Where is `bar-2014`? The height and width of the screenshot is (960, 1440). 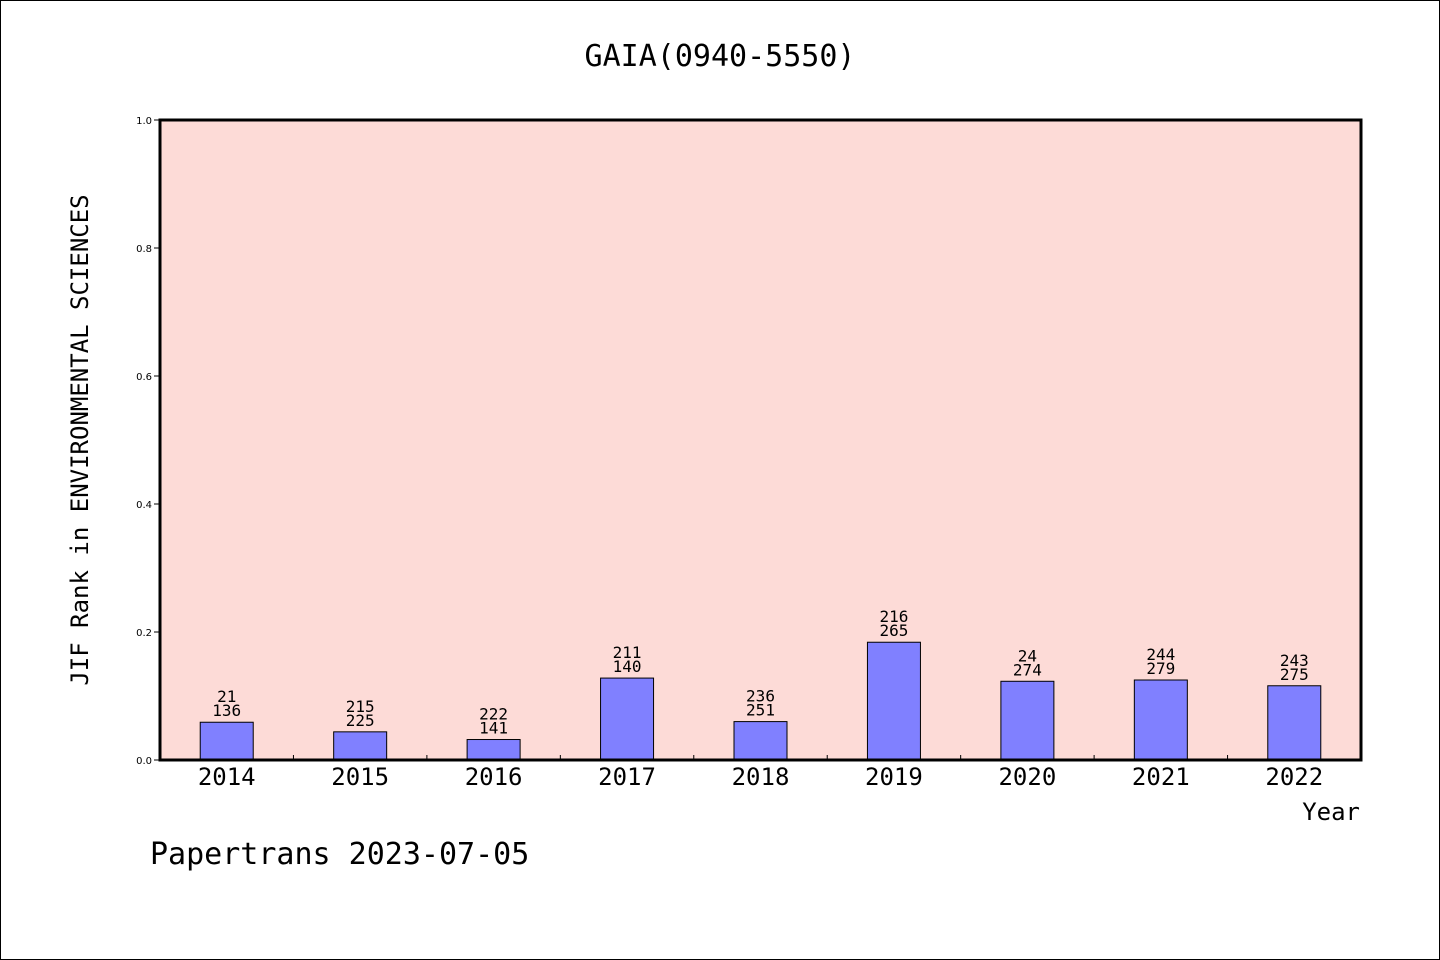
bar-2014 is located at coordinates (226, 741).